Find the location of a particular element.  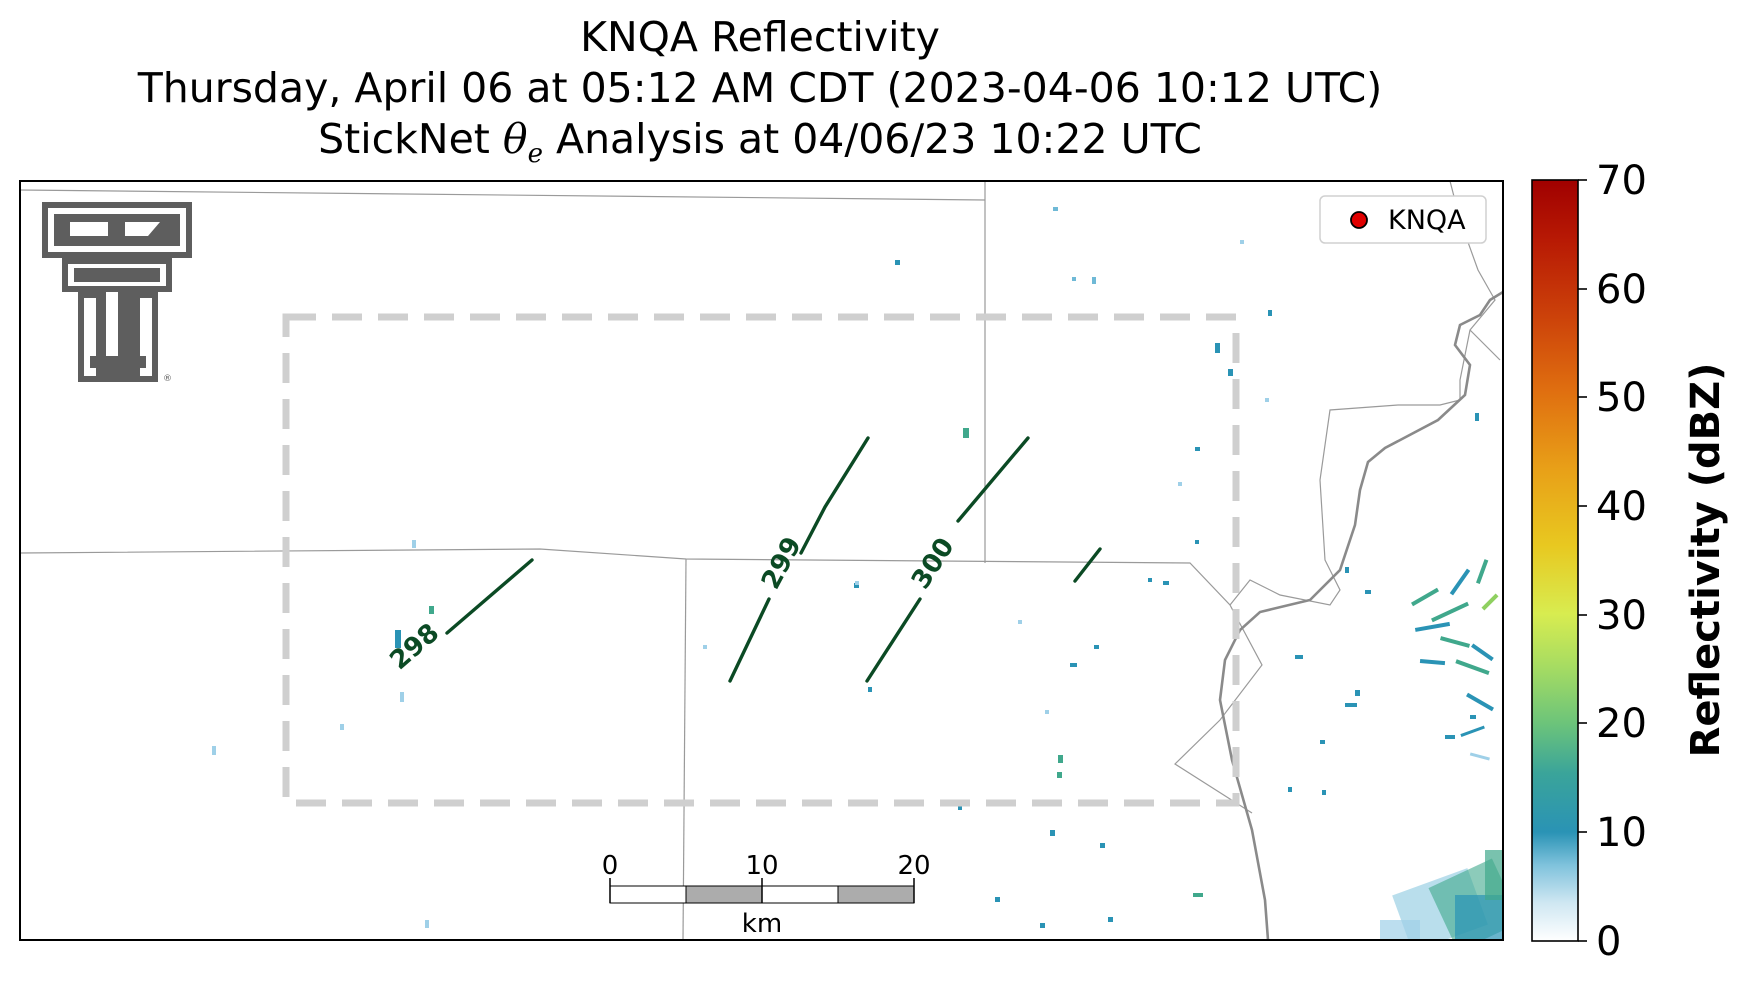

colorbar-ticks is located at coordinates (1582, 560).